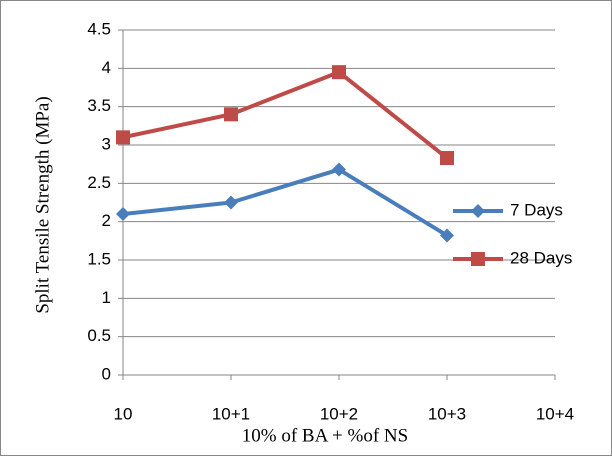  I want to click on x-tick-label: 10, so click(123, 413).